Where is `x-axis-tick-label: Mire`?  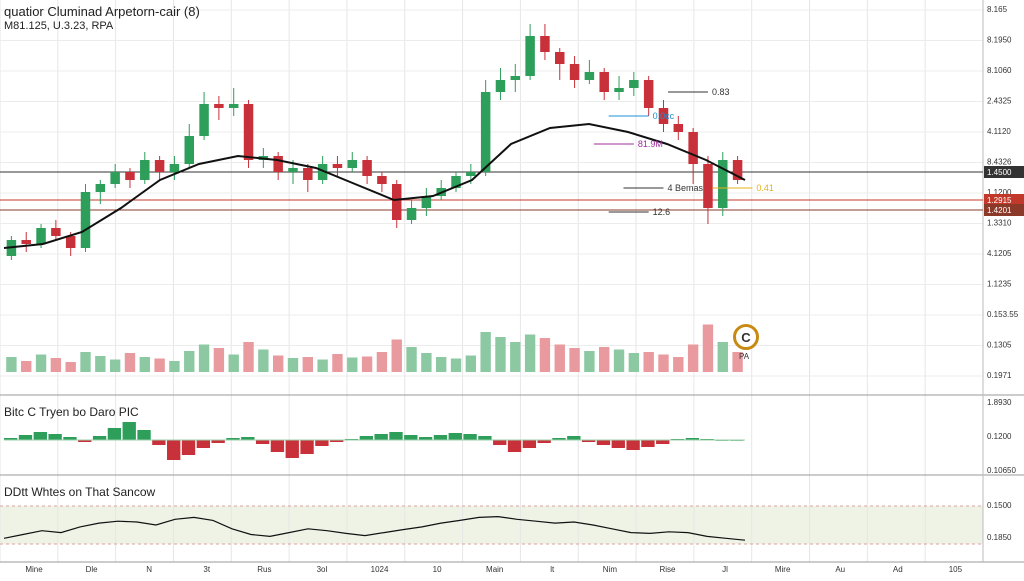
x-axis-tick-label: Mire is located at coordinates (783, 569).